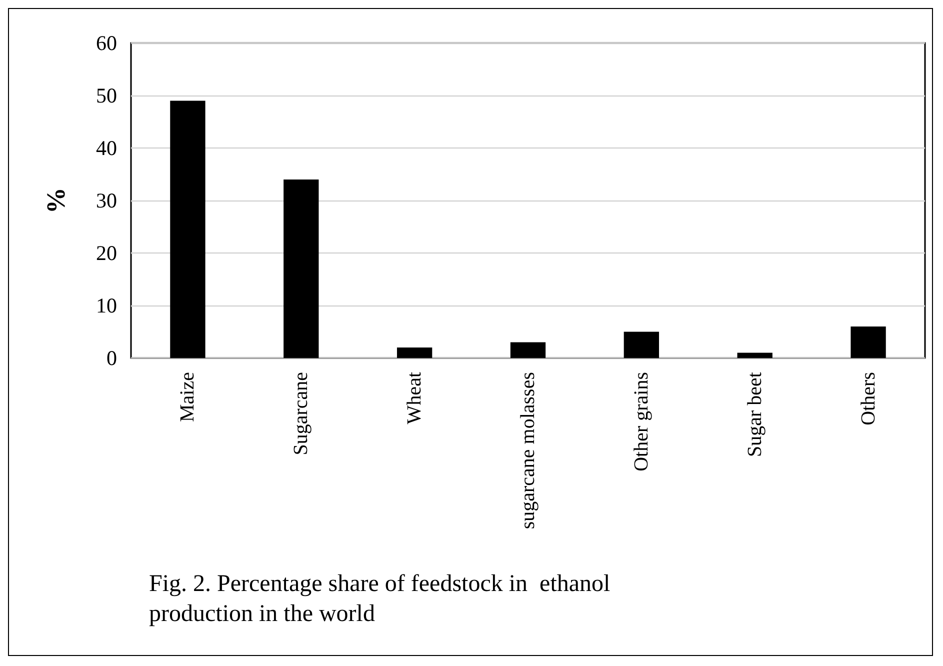 The height and width of the screenshot is (666, 943). What do you see at coordinates (56, 201) in the screenshot?
I see `y-axis-title: %` at bounding box center [56, 201].